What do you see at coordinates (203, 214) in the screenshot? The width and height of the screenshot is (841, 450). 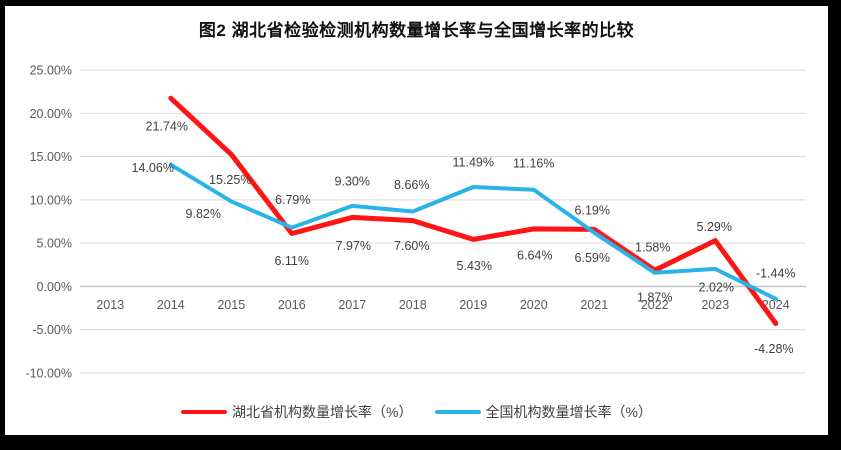 I see `data-label: 9.82%` at bounding box center [203, 214].